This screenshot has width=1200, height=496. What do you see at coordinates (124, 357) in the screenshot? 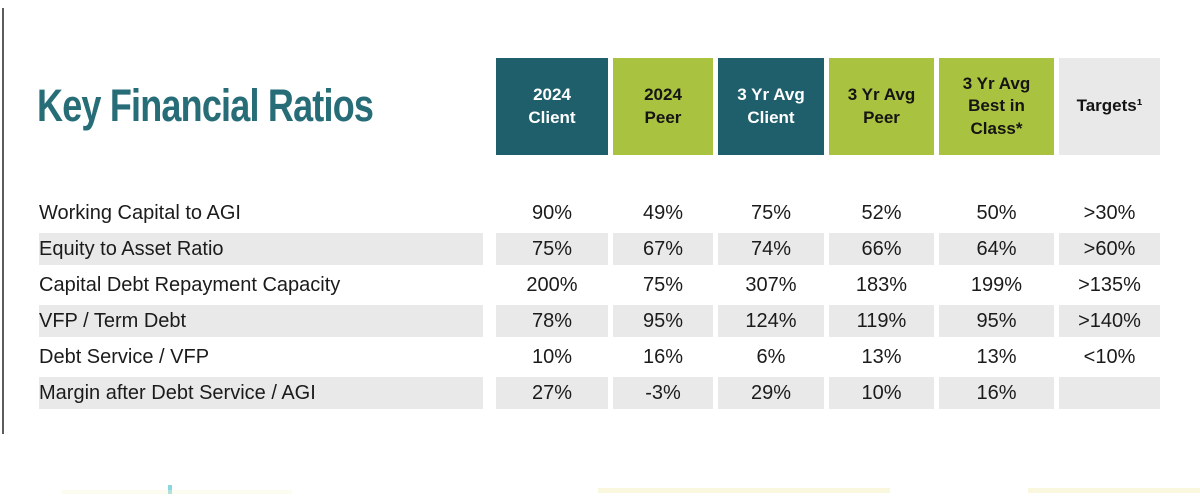
I see `row-label: Debt Service / VFP` at bounding box center [124, 357].